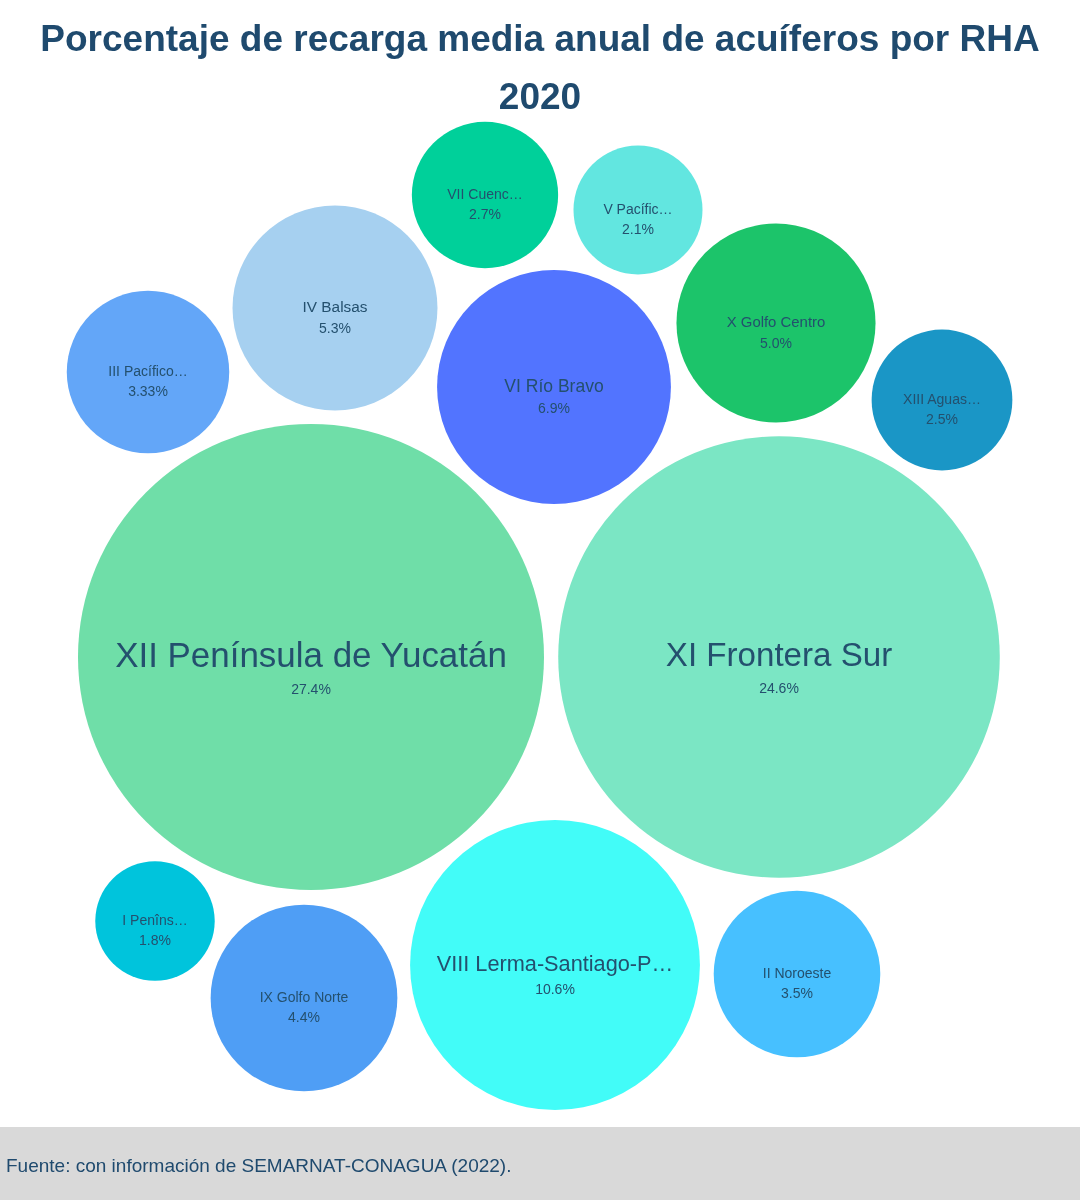  Describe the element at coordinates (155, 940) in the screenshot. I see `data-label: 1.8%` at that location.